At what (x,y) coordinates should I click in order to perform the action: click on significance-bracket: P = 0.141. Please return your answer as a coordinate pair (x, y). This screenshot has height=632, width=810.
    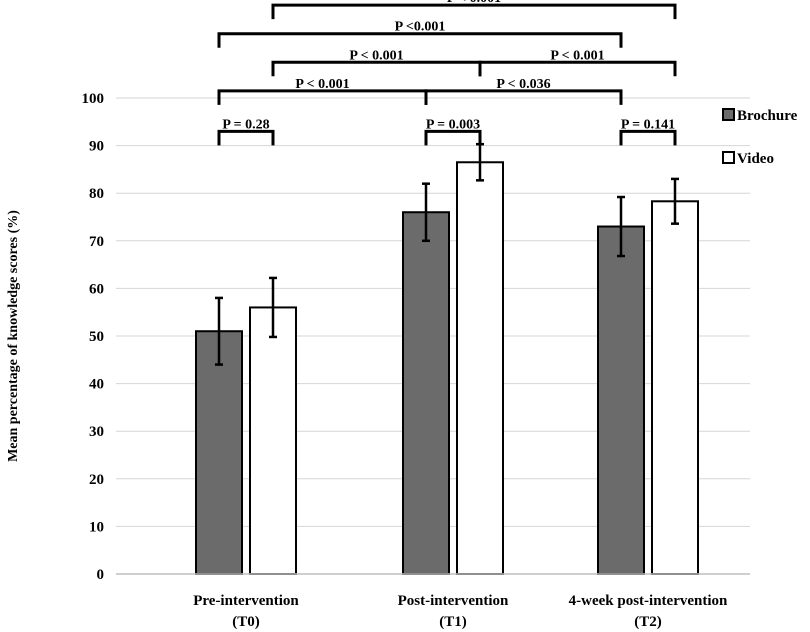
    Looking at the image, I should click on (648, 131).